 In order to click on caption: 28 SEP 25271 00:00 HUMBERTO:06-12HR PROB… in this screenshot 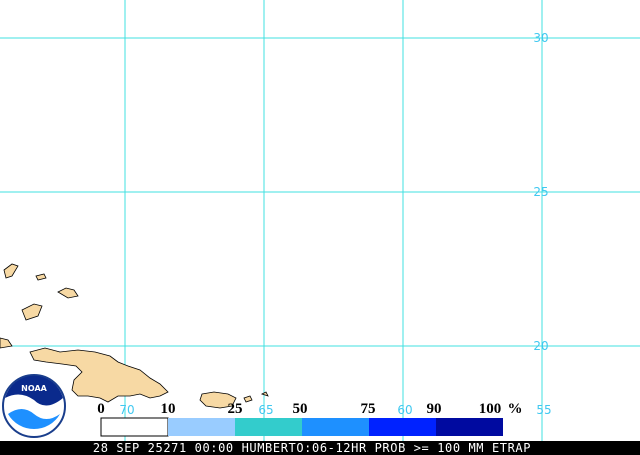, I will do `click(312, 448)`.